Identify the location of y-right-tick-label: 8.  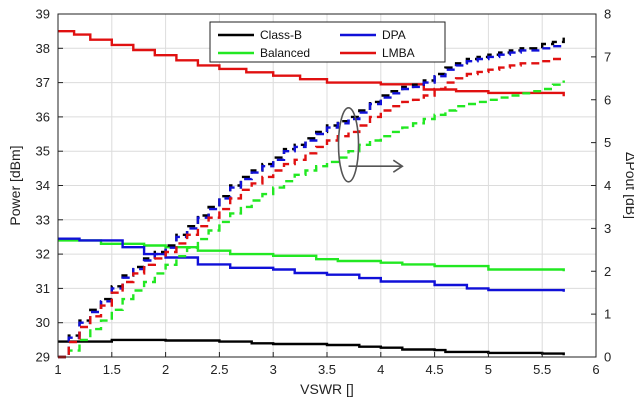
(607, 14).